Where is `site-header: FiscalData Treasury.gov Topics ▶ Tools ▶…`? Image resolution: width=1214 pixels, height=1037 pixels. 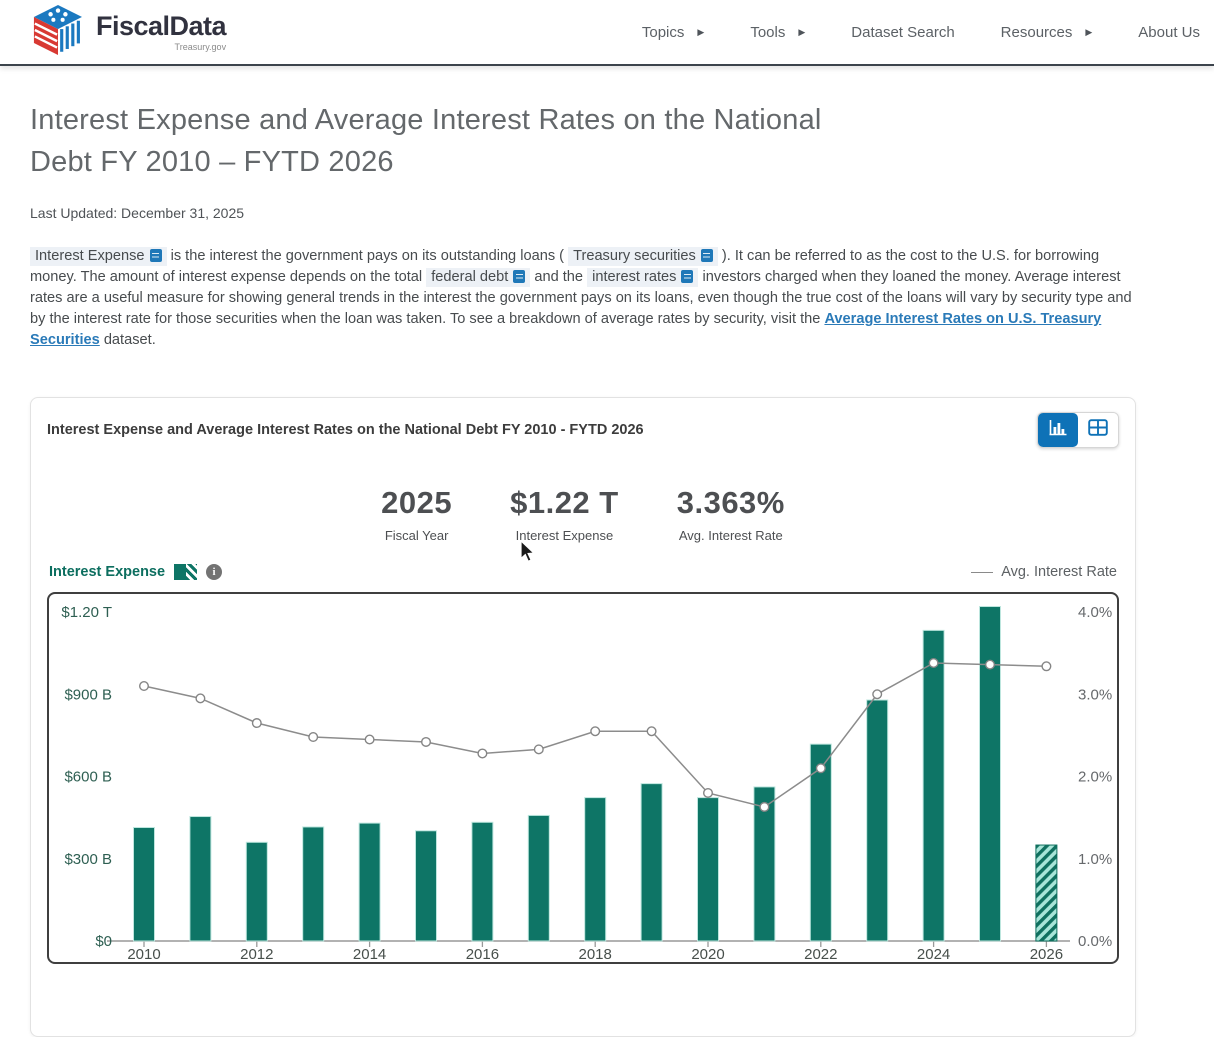 site-header: FiscalData Treasury.gov Topics ▶ Tools ▶… is located at coordinates (607, 33).